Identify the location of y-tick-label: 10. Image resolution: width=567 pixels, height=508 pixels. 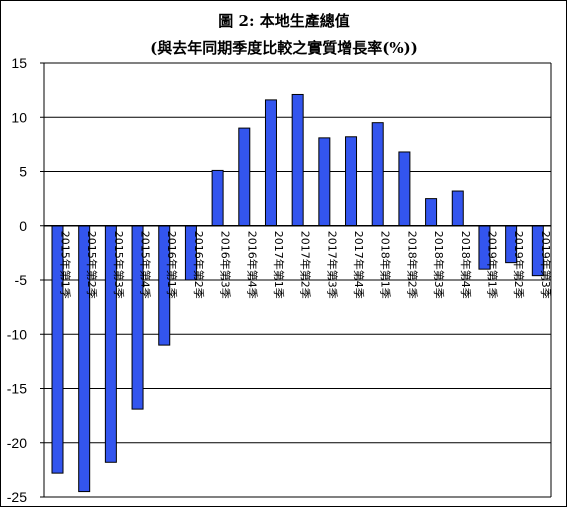
(19, 117).